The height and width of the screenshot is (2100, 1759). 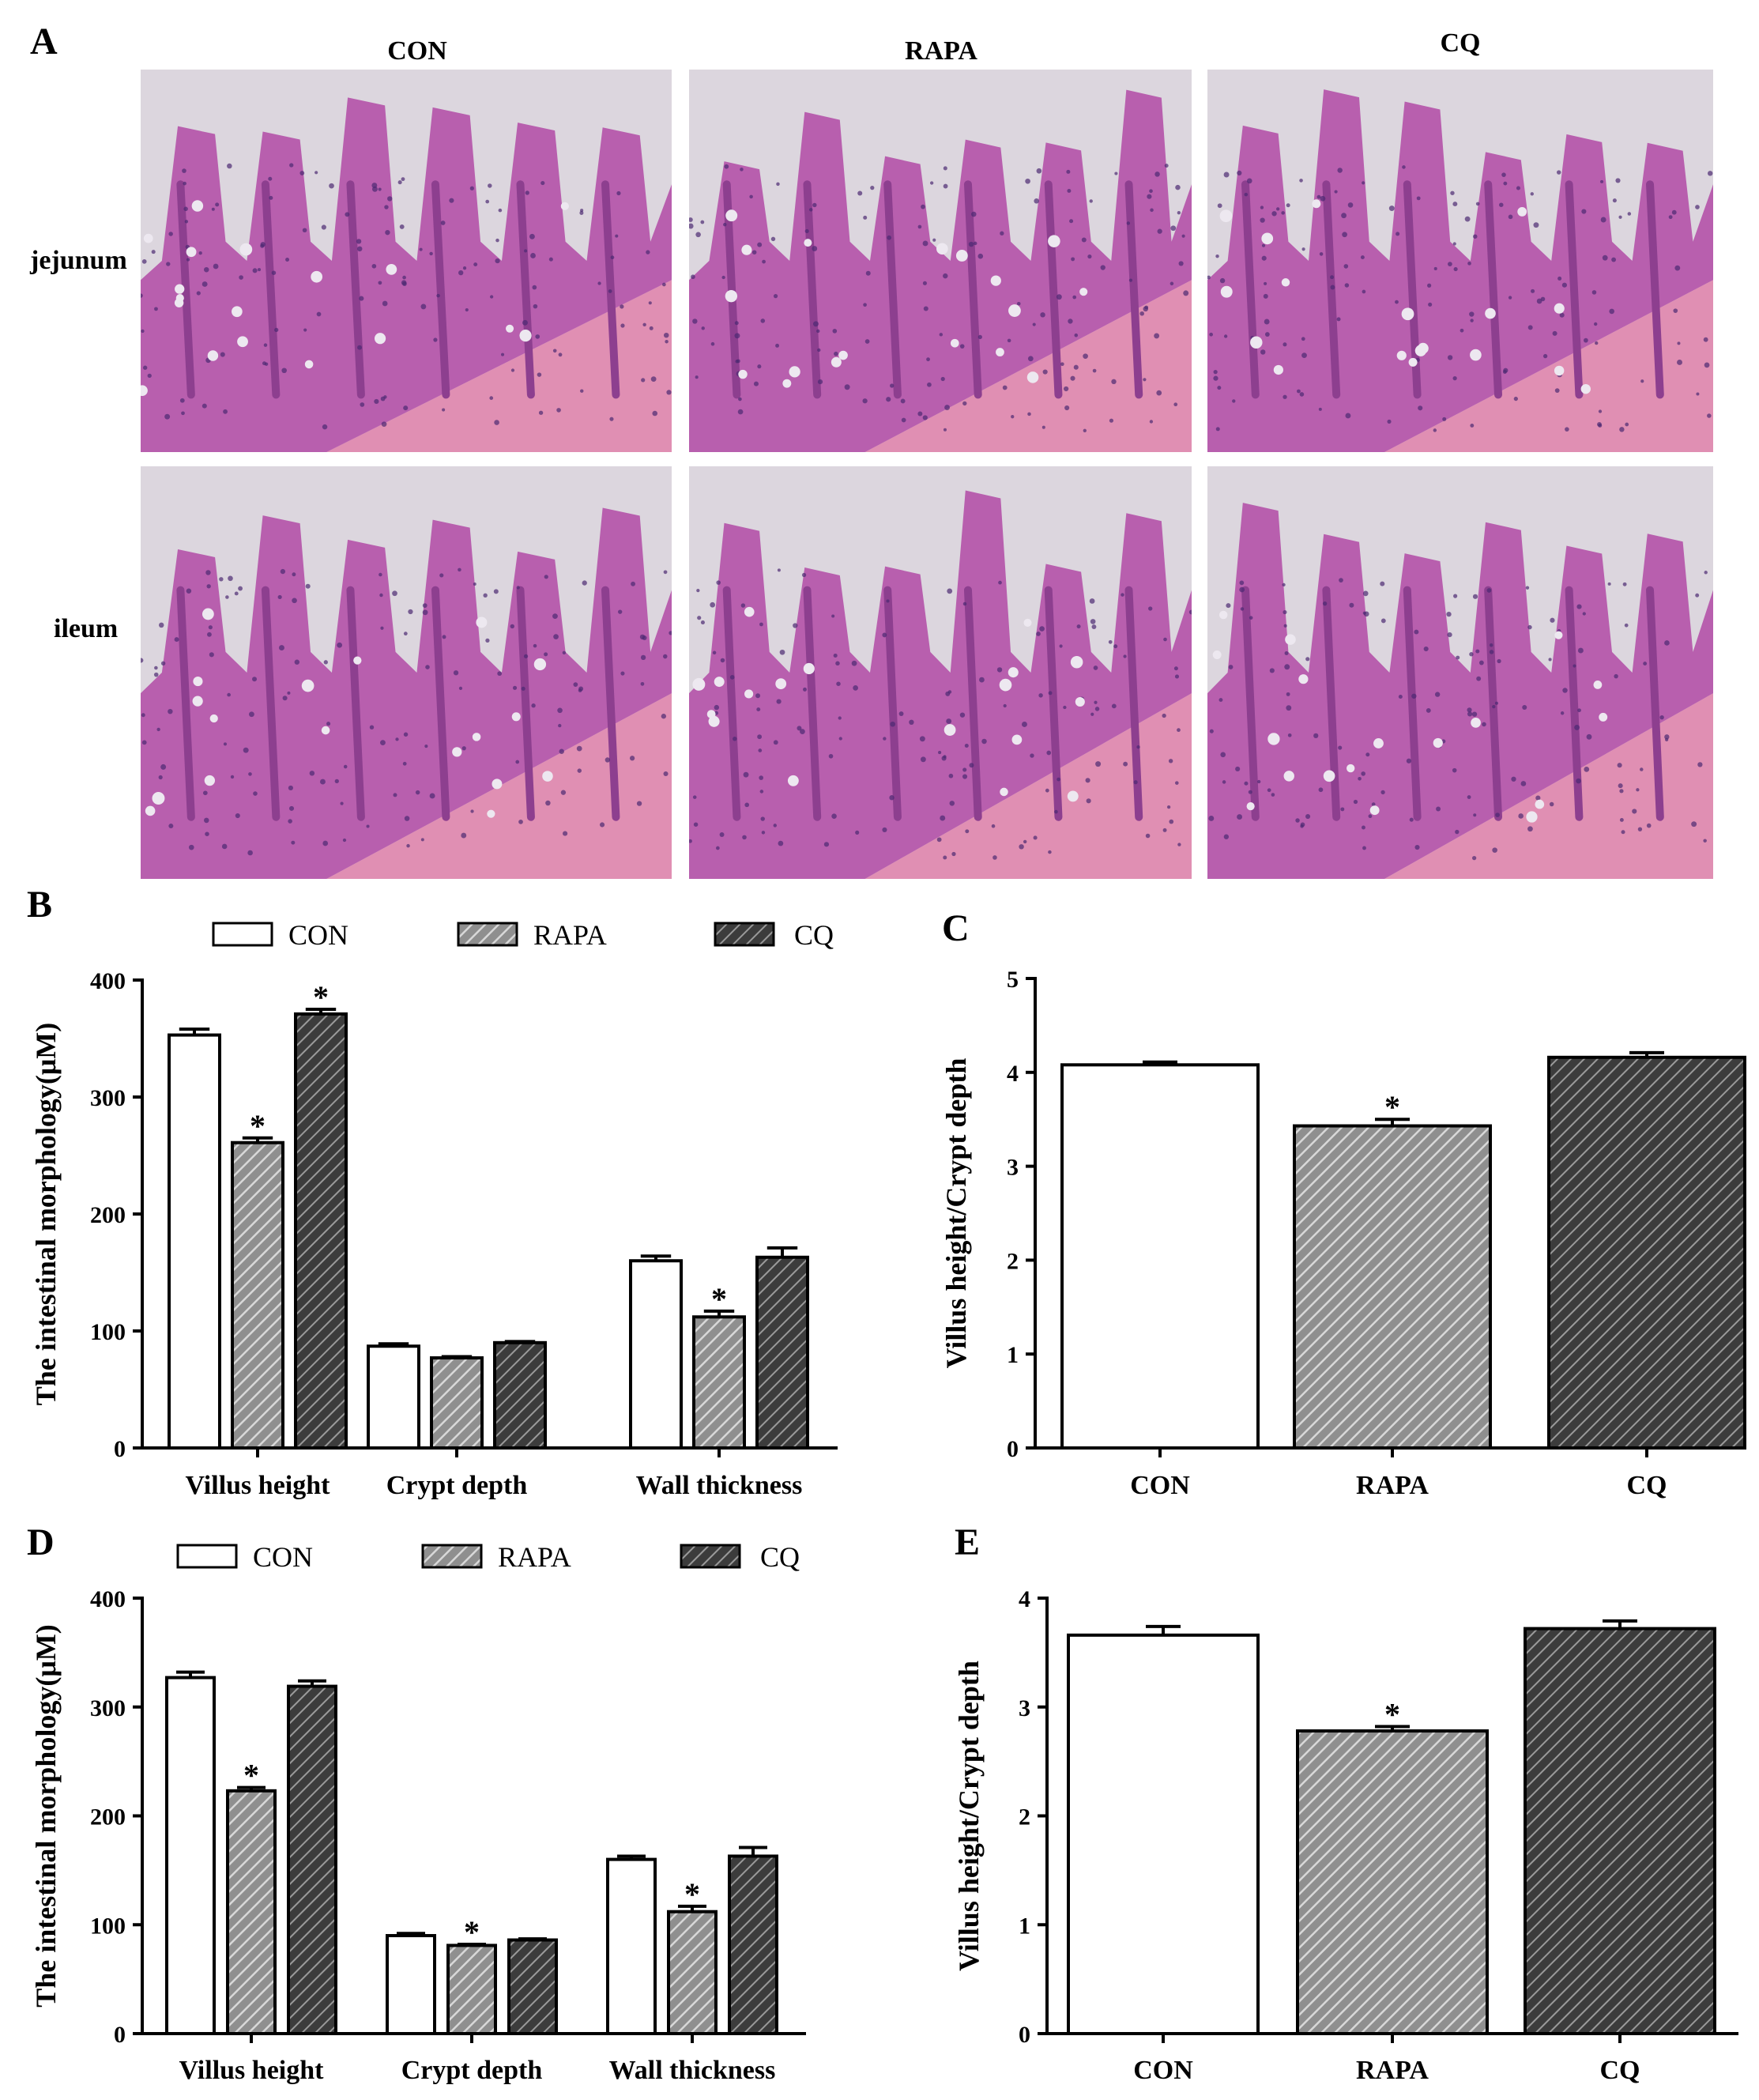 What do you see at coordinates (1013, 980) in the screenshot?
I see `y-tick-label: 5` at bounding box center [1013, 980].